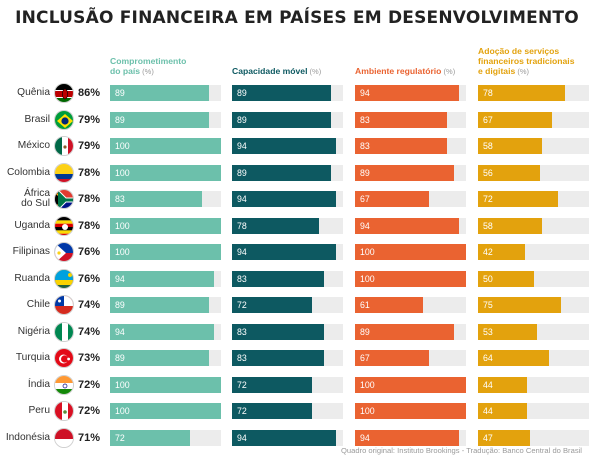 This screenshot has width=594, height=460. What do you see at coordinates (64, 93) in the screenshot?
I see `kenya-flag-icon` at bounding box center [64, 93].